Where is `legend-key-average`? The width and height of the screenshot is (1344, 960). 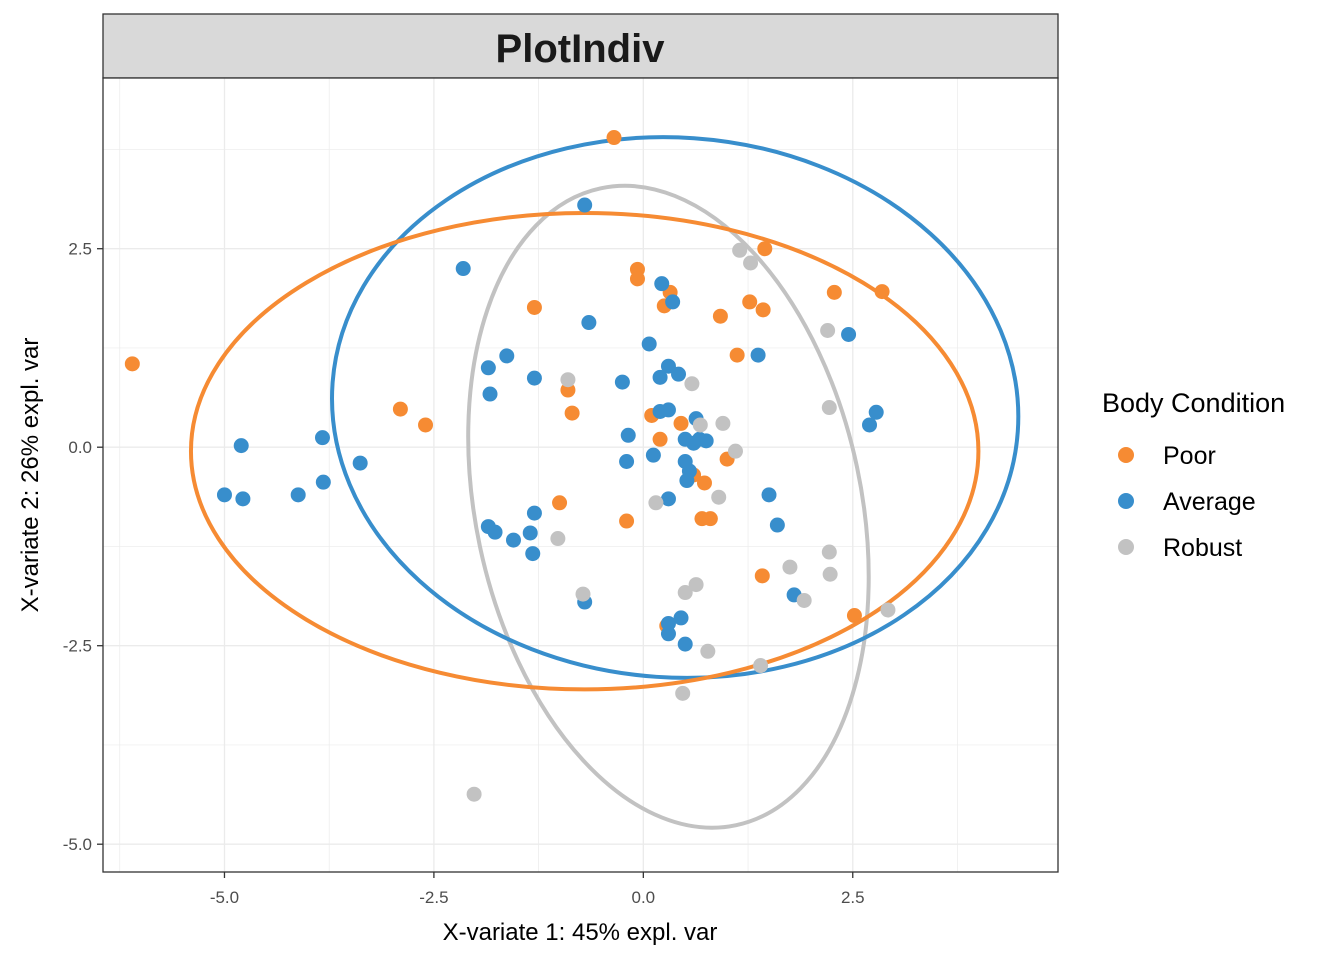
legend-key-average is located at coordinates (1126, 501).